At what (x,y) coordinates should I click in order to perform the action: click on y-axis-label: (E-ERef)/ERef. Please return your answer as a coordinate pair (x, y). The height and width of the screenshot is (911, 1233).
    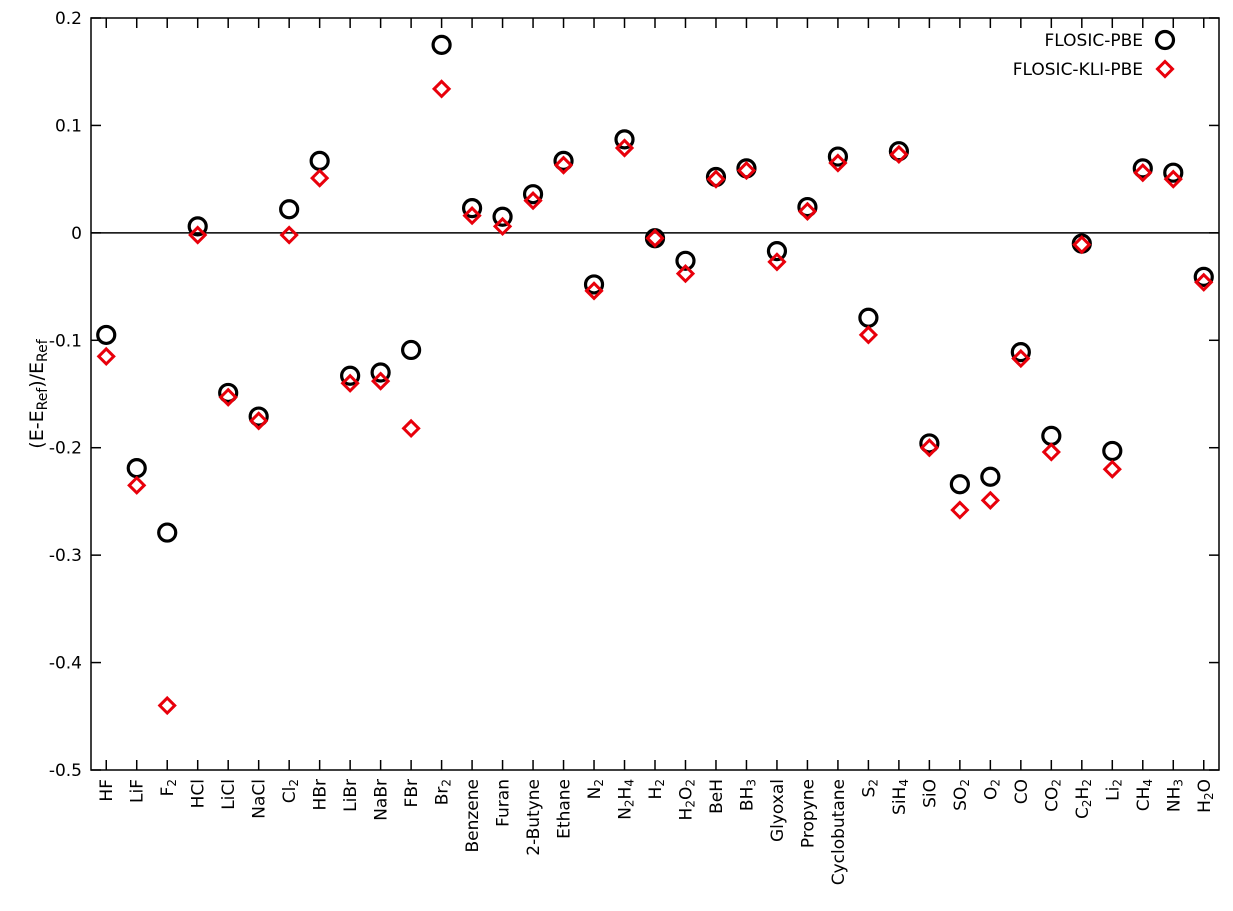
    Looking at the image, I should click on (38, 393).